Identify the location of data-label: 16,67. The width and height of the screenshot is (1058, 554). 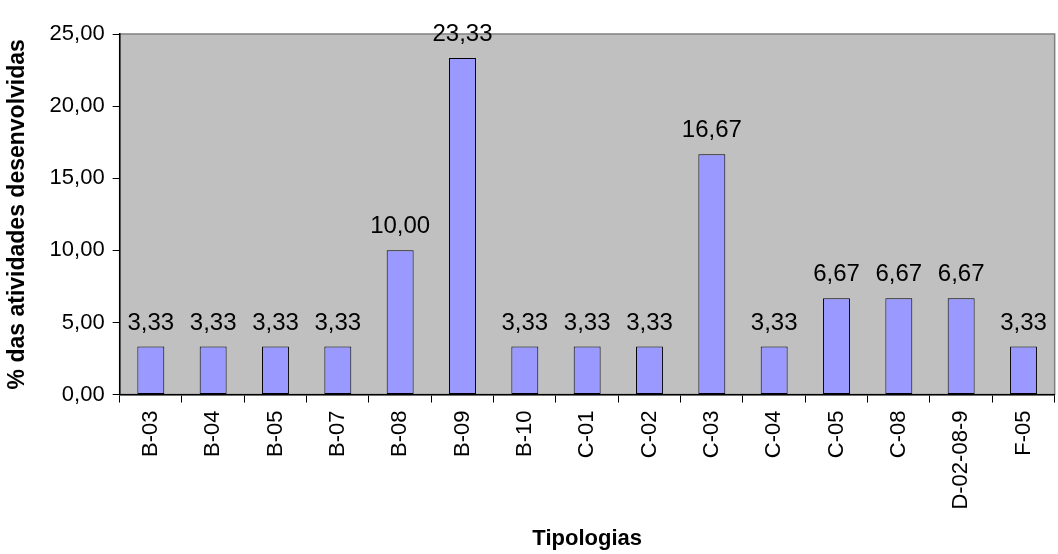
(711, 129).